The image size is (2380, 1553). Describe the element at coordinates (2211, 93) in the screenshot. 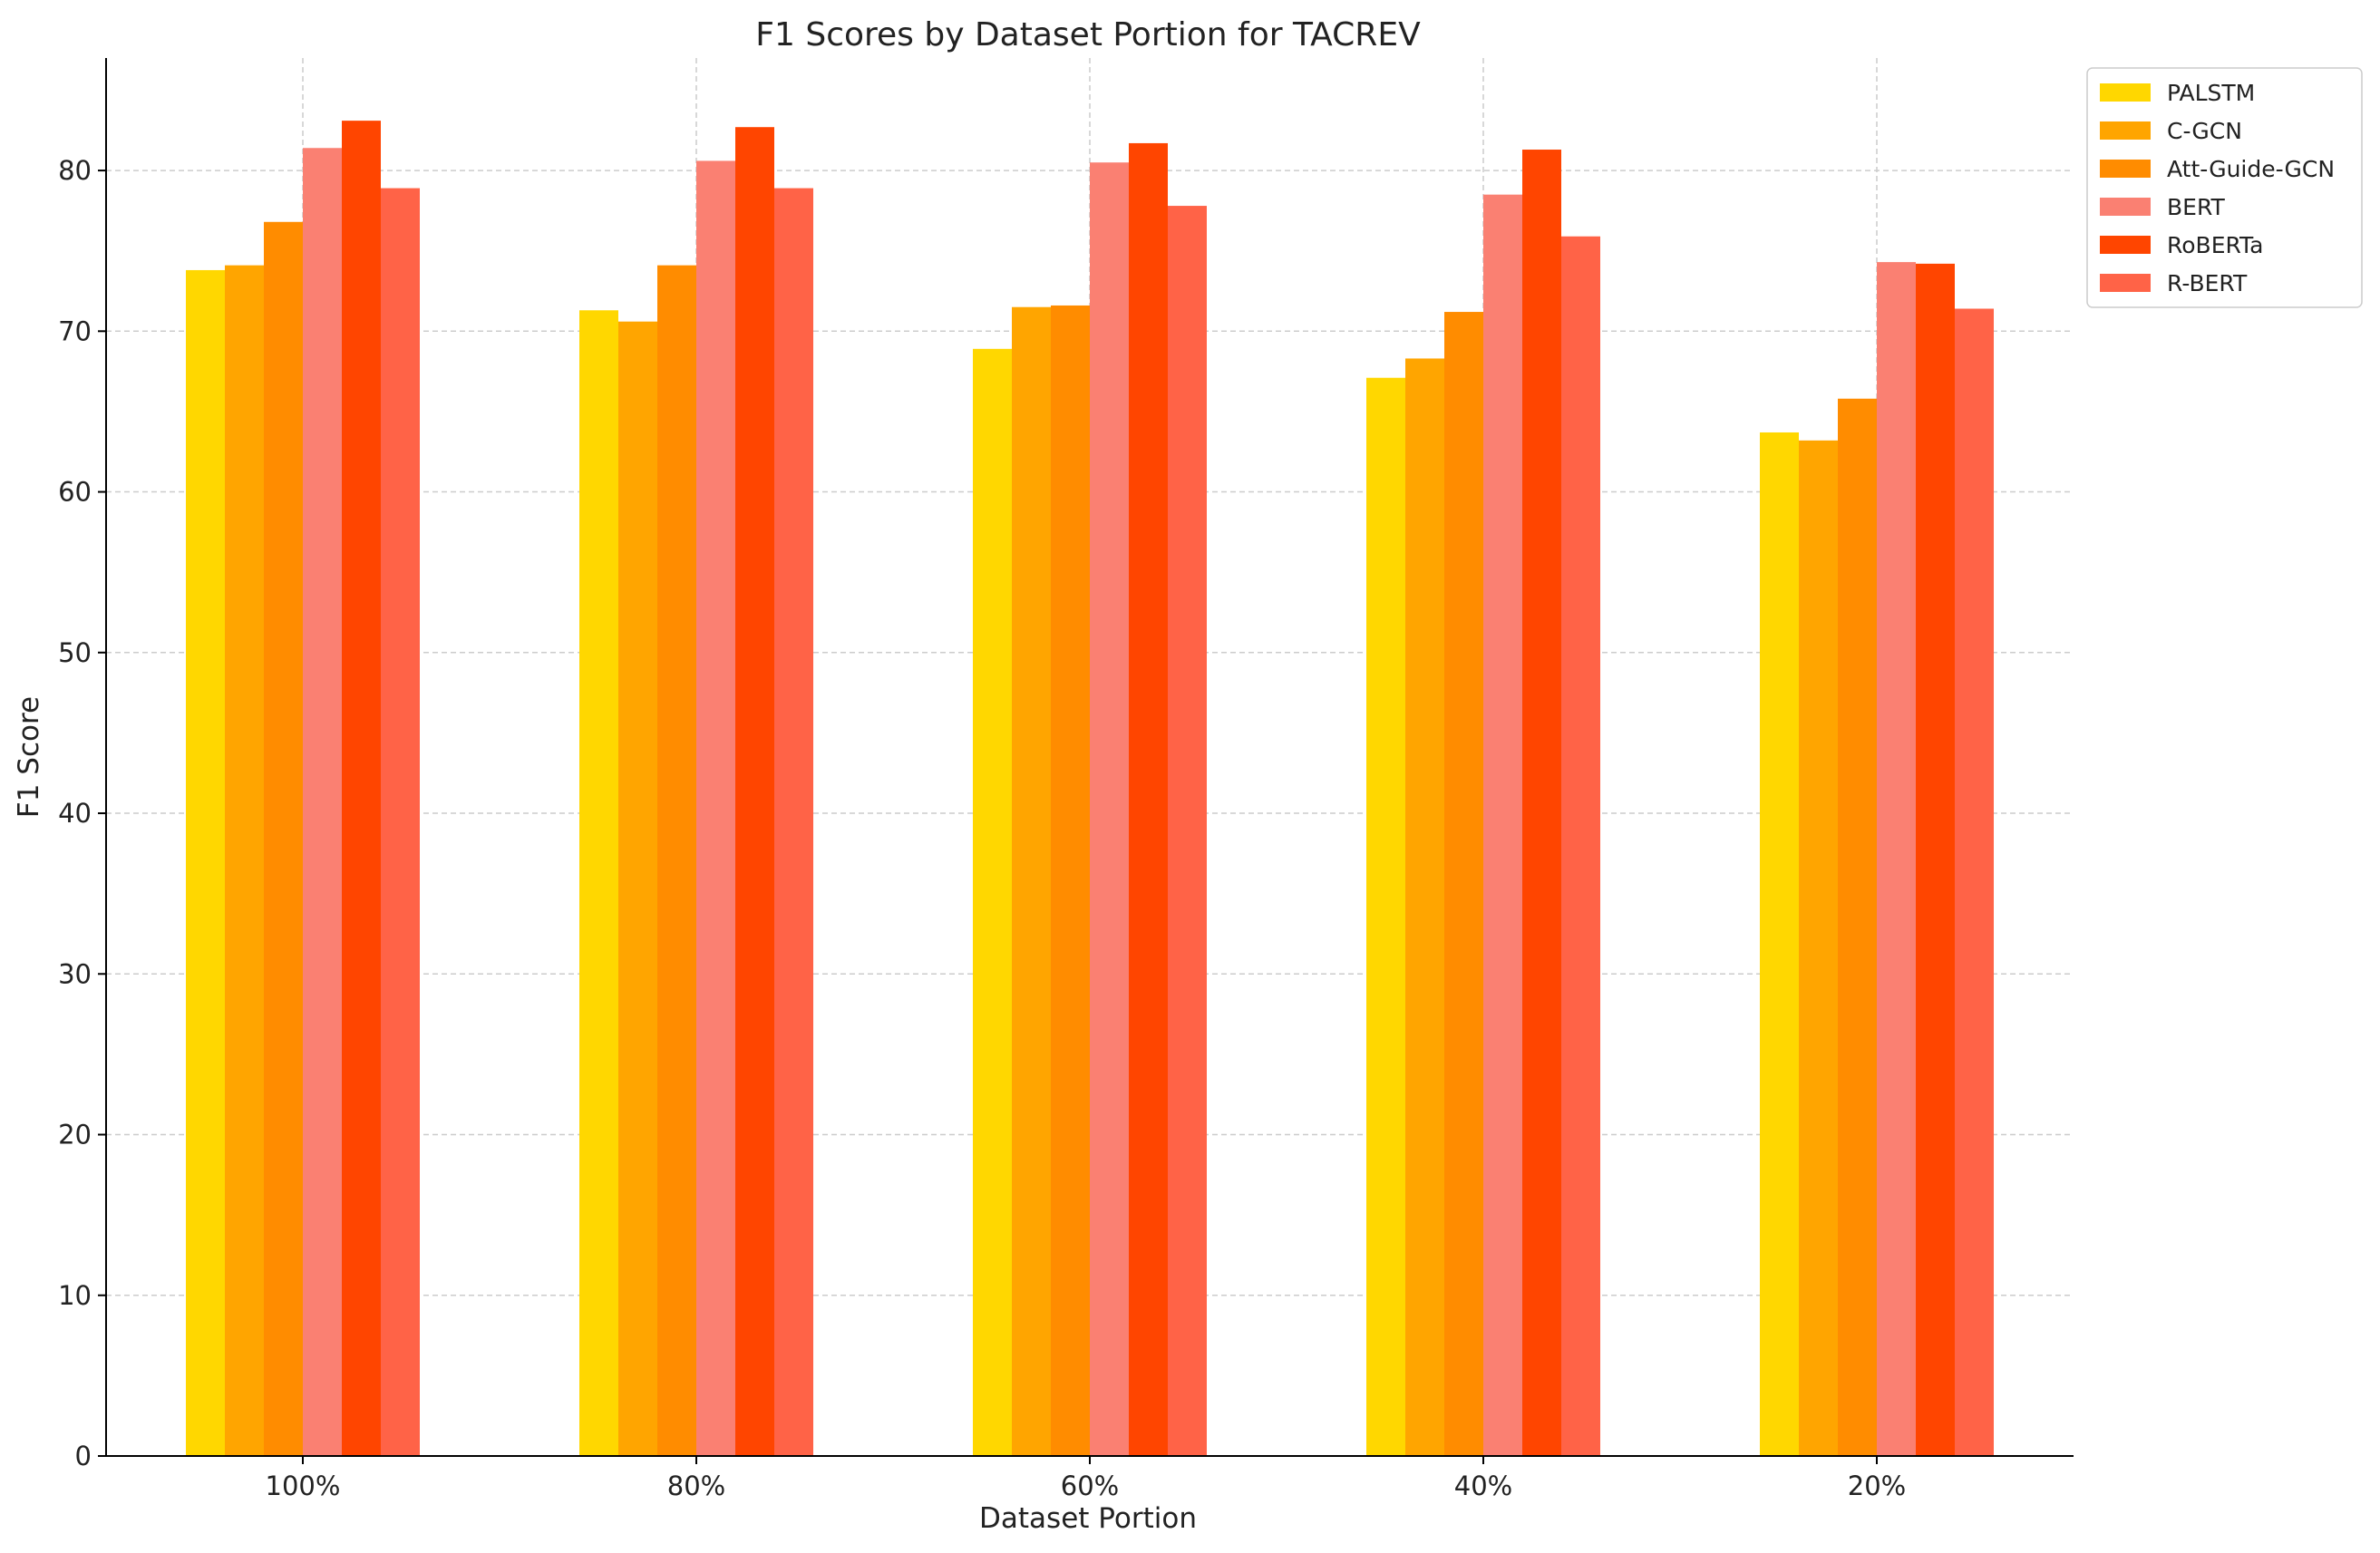

I see `legend-label: PALSTM` at that location.